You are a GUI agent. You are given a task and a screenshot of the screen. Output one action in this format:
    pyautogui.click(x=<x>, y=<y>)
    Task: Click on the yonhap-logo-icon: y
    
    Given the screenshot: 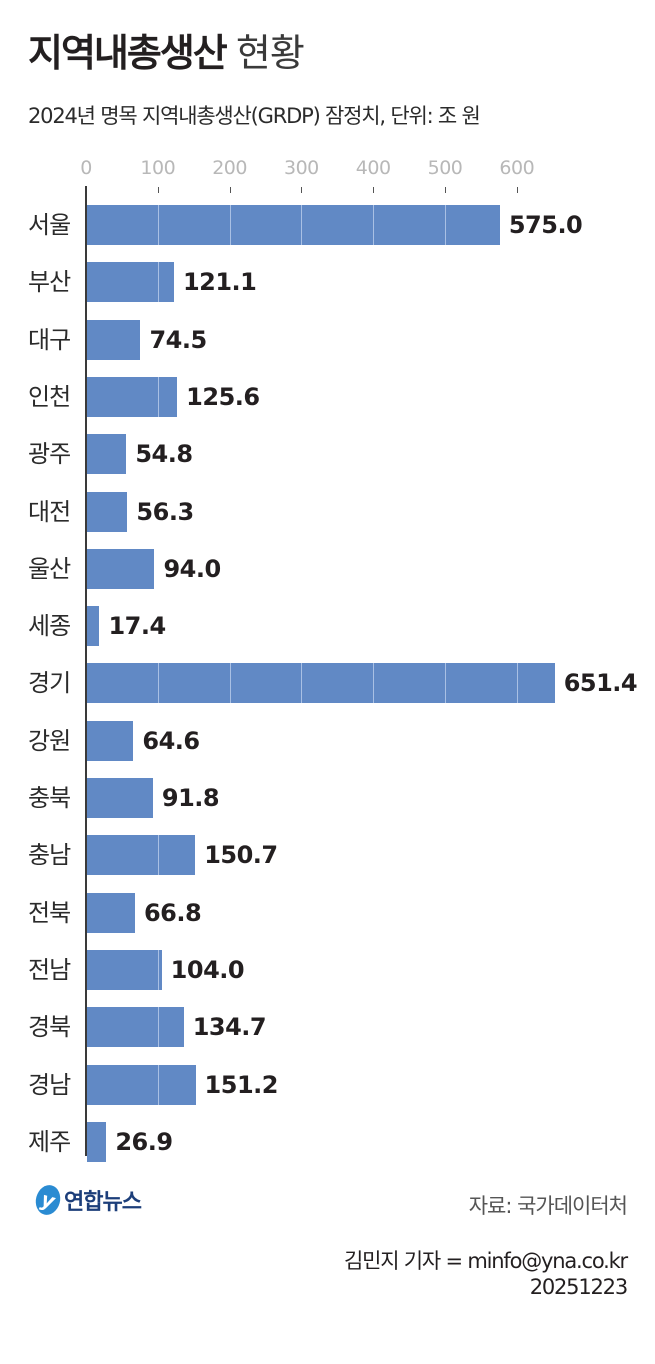 What is the action you would take?
    pyautogui.click(x=48, y=1200)
    